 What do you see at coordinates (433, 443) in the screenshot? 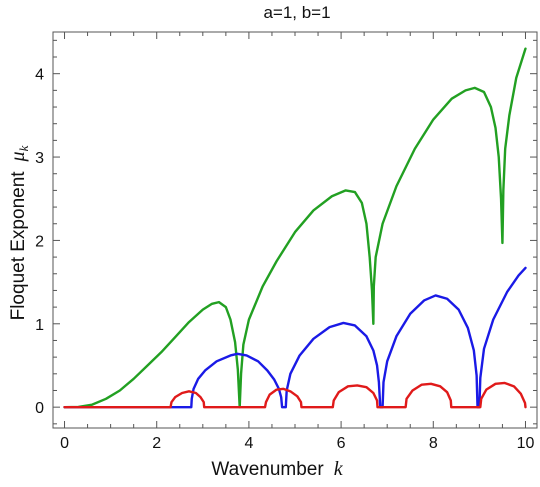
I see `x-tick-label: 8` at bounding box center [433, 443].